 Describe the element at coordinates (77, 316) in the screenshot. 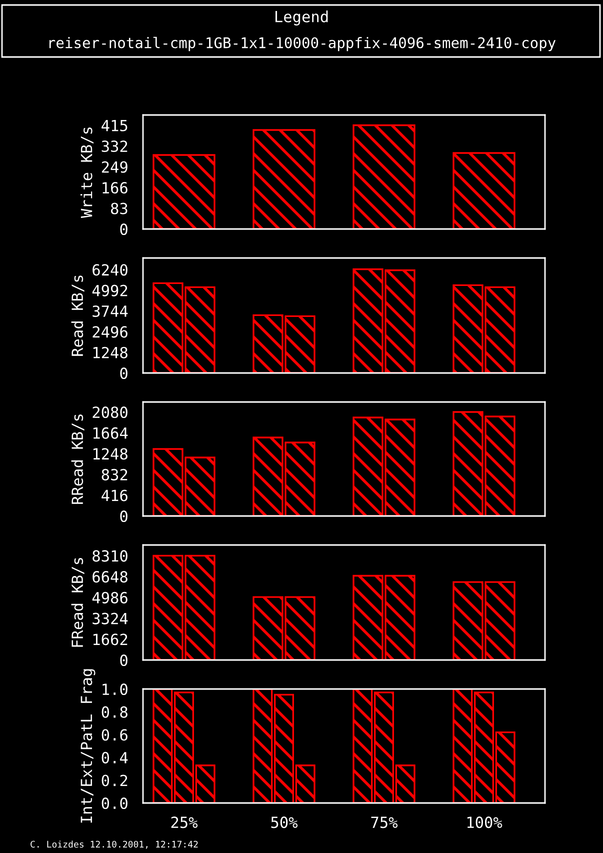

I see `y-axis-title: Read KB/s` at that location.